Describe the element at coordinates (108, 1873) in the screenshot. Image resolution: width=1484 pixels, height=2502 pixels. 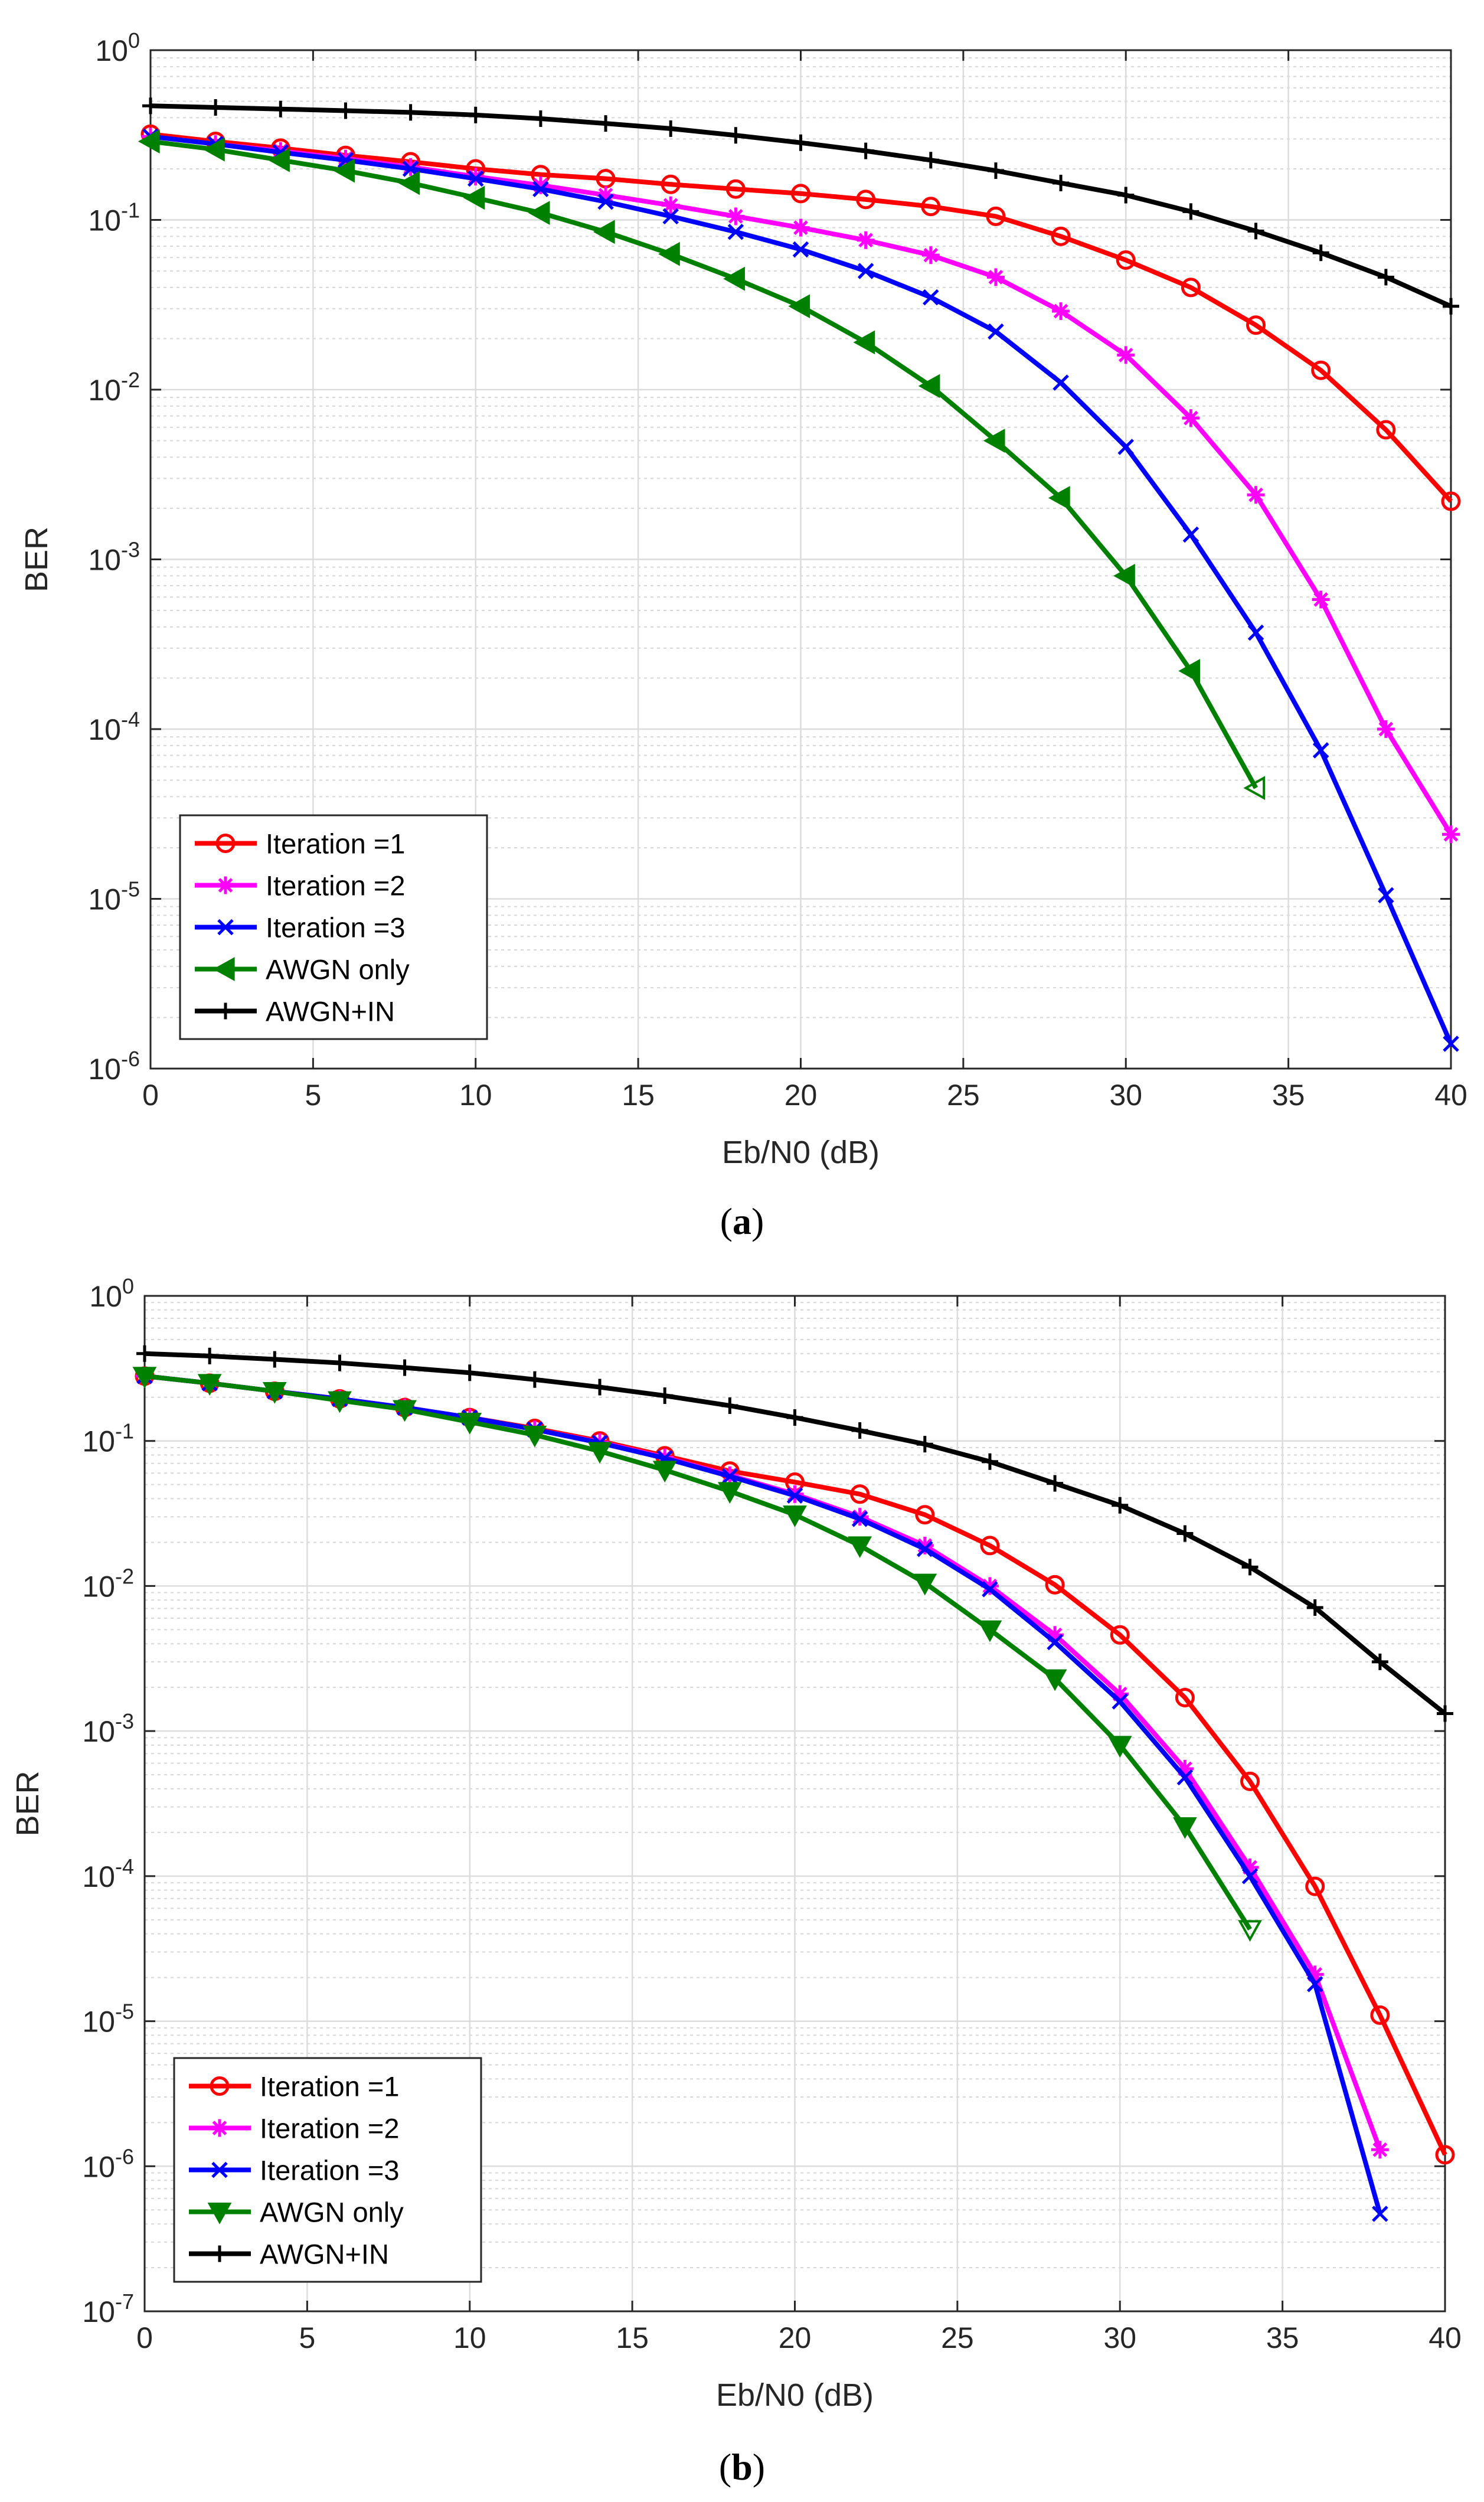
I see `y-tick-label: 10⁻⁴` at that location.